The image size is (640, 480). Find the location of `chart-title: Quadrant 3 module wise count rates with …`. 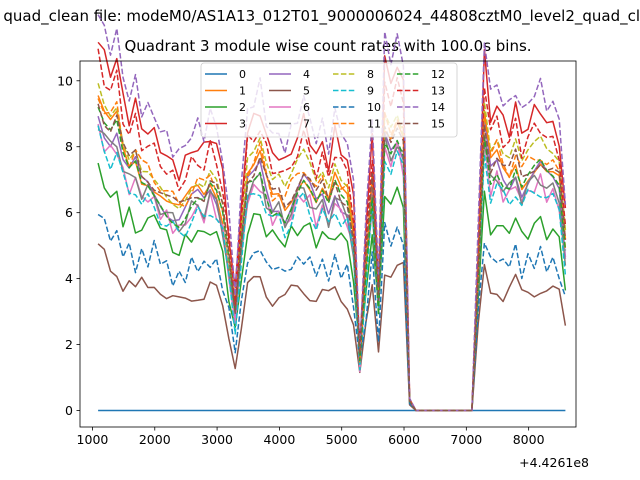

chart-title: Quadrant 3 module wise count rates with … is located at coordinates (327, 46).